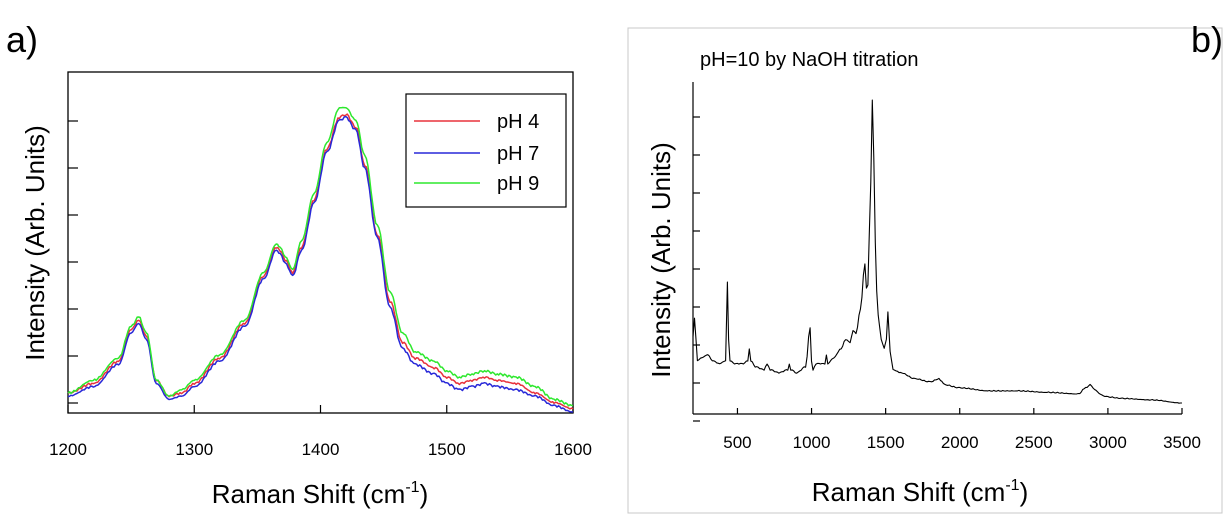  What do you see at coordinates (447, 449) in the screenshot?
I see `x-tick-label-a: 1500` at bounding box center [447, 449].